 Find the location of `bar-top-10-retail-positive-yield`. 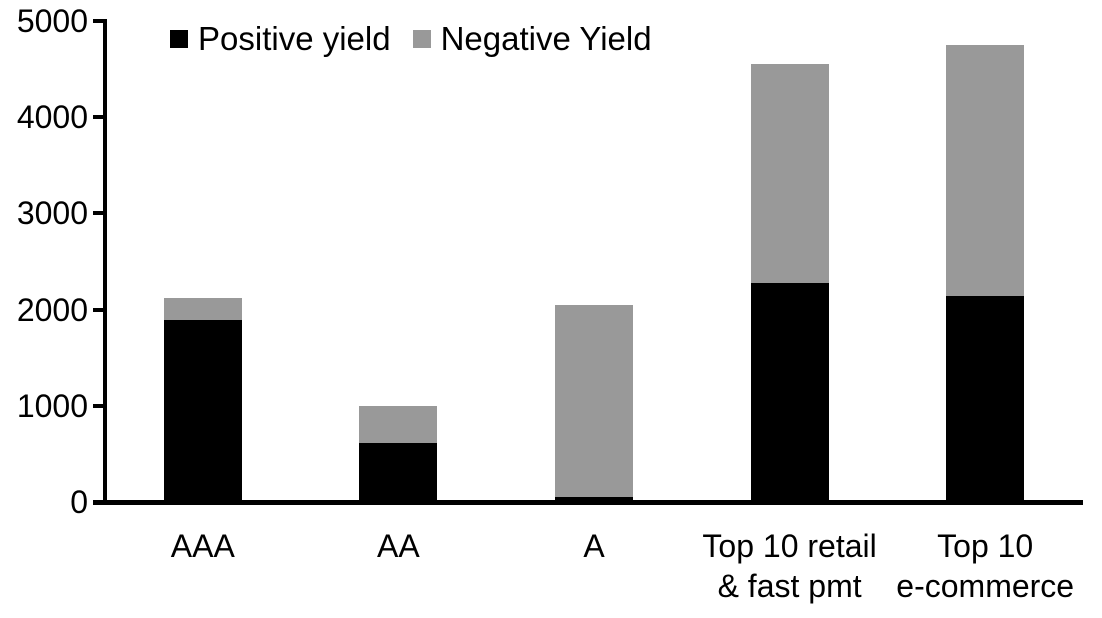

bar-top-10-retail-positive-yield is located at coordinates (789, 392).